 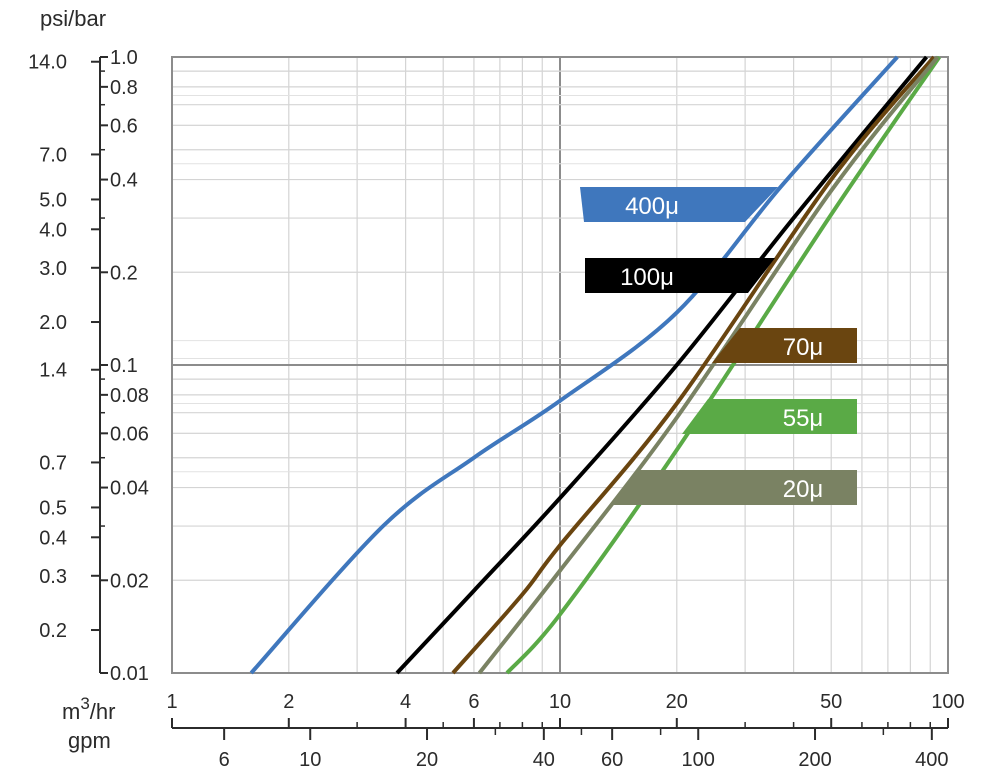 I want to click on gpm-tick-label: 60, so click(x=612, y=760).